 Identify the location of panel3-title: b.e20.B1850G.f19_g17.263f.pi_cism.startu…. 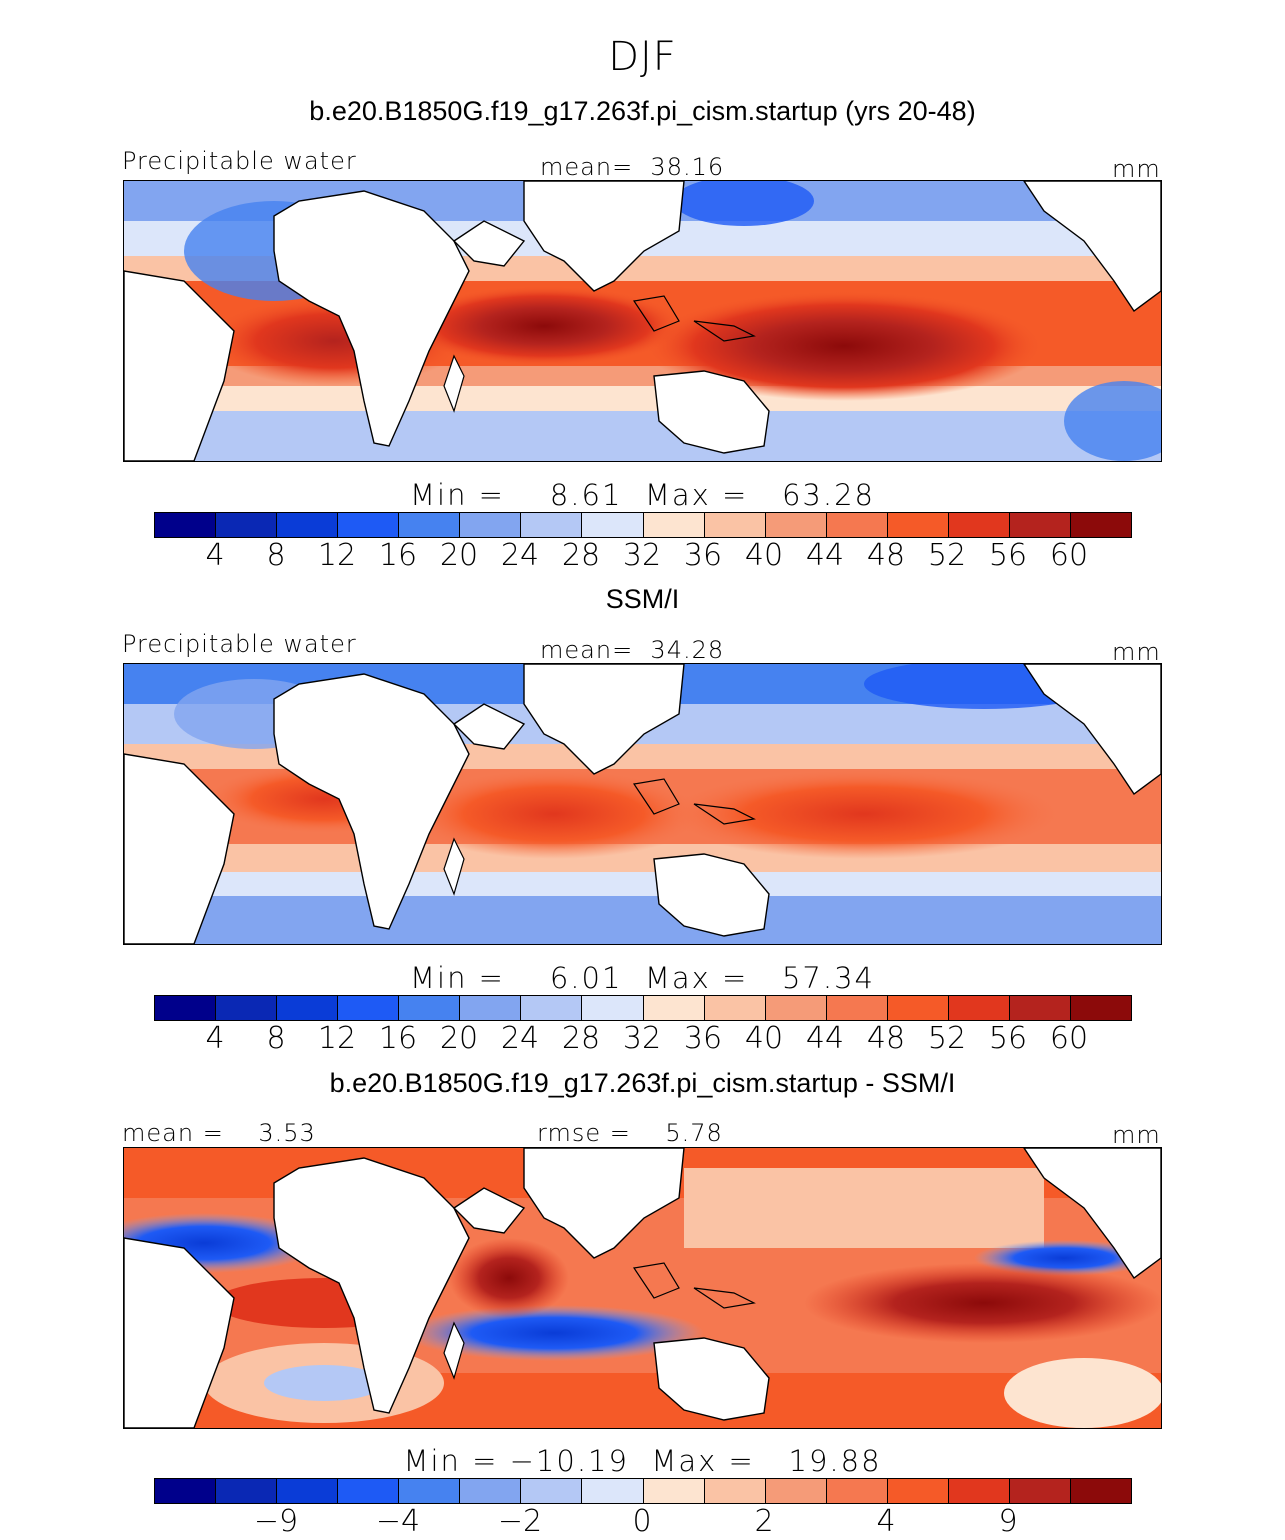
(642, 1083).